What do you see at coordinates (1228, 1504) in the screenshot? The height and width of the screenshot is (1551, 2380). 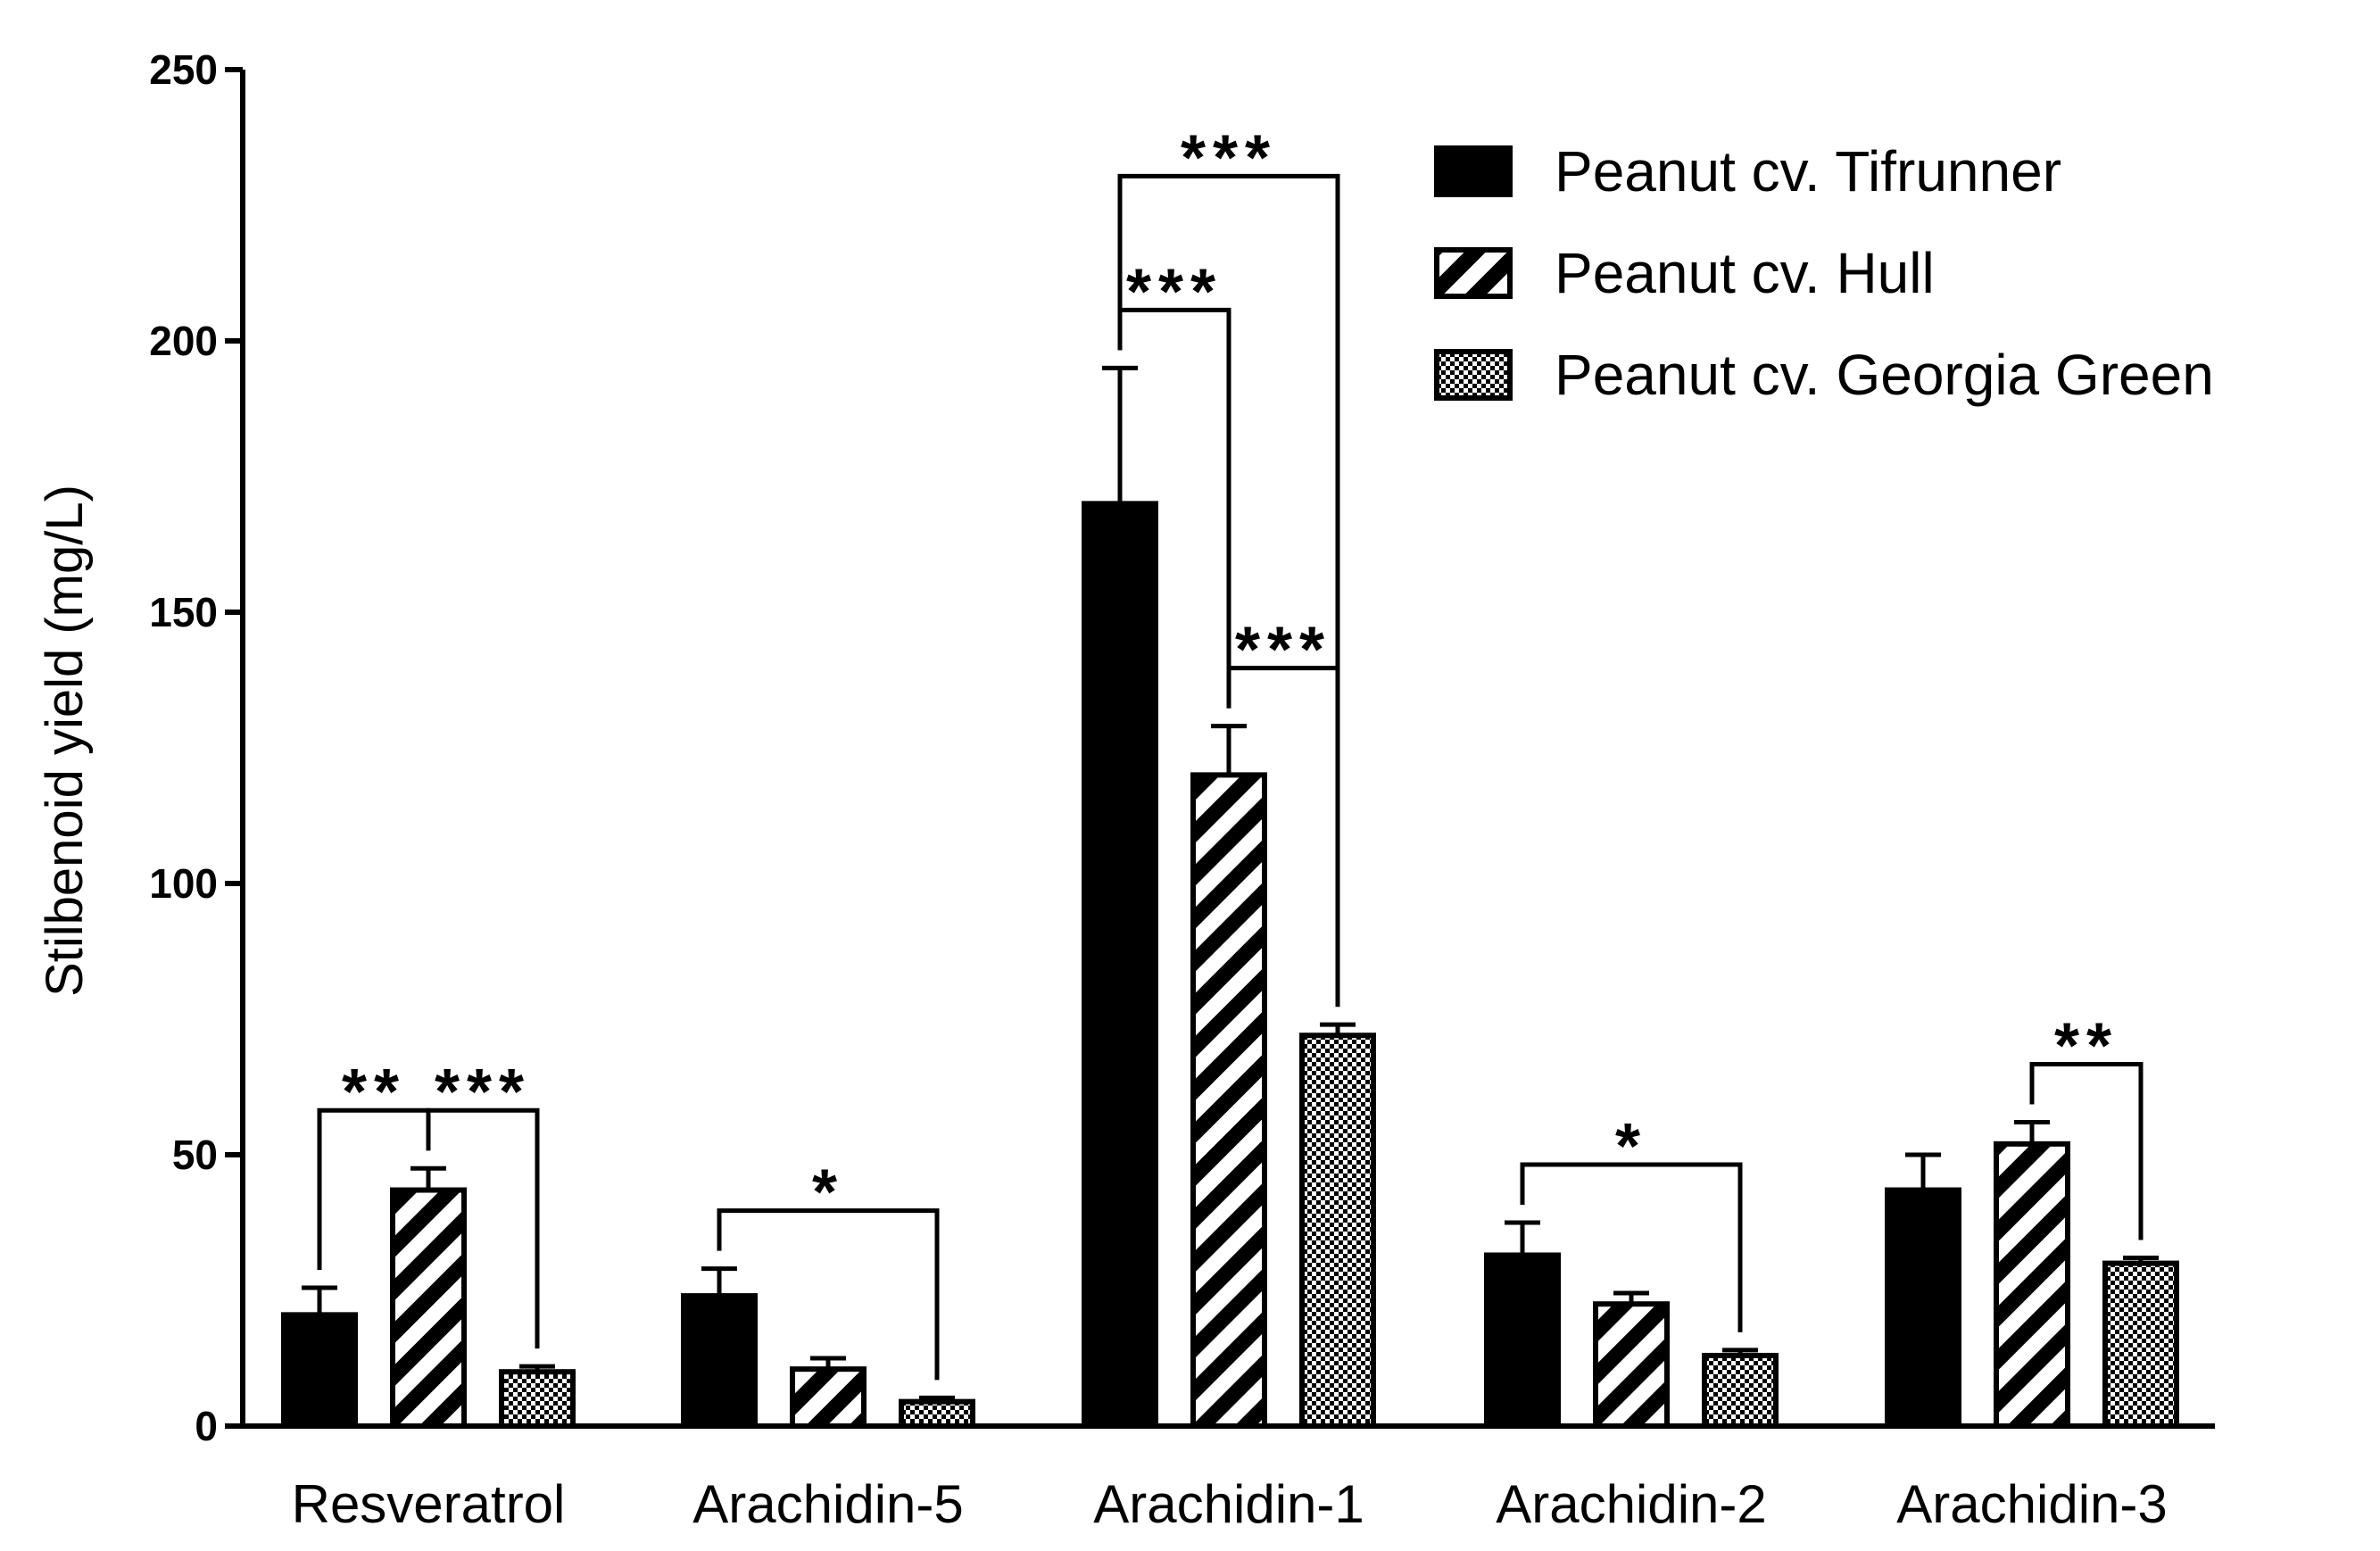 I see `x-category-label: Arachidin-1` at bounding box center [1228, 1504].